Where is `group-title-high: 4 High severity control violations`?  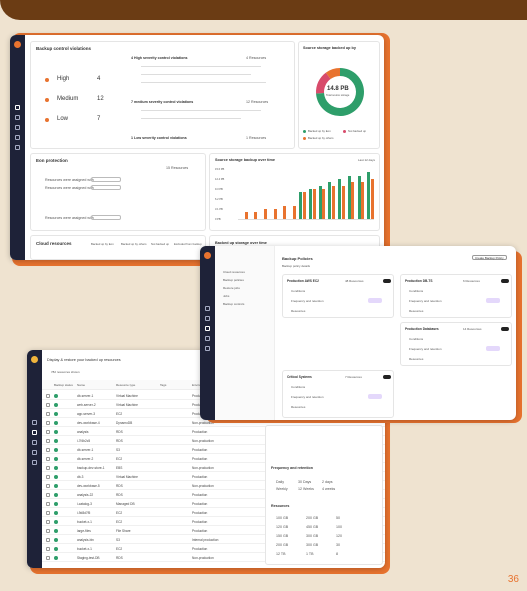
group-title-high: 4 High severity control violations is located at coordinates (159, 58).